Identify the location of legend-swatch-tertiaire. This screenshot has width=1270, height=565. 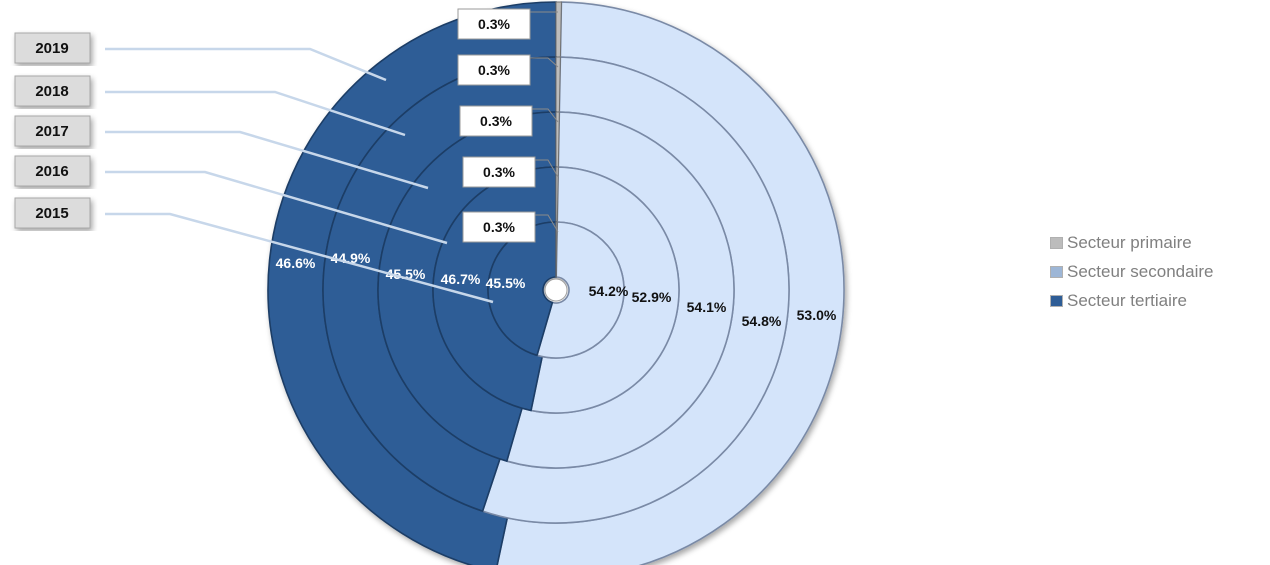
(1056, 300).